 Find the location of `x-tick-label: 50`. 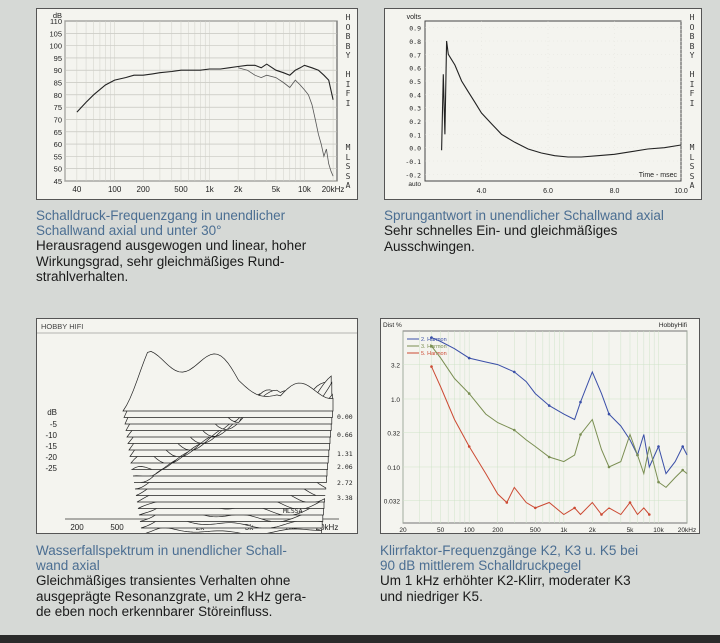

x-tick-label: 50 is located at coordinates (441, 530).